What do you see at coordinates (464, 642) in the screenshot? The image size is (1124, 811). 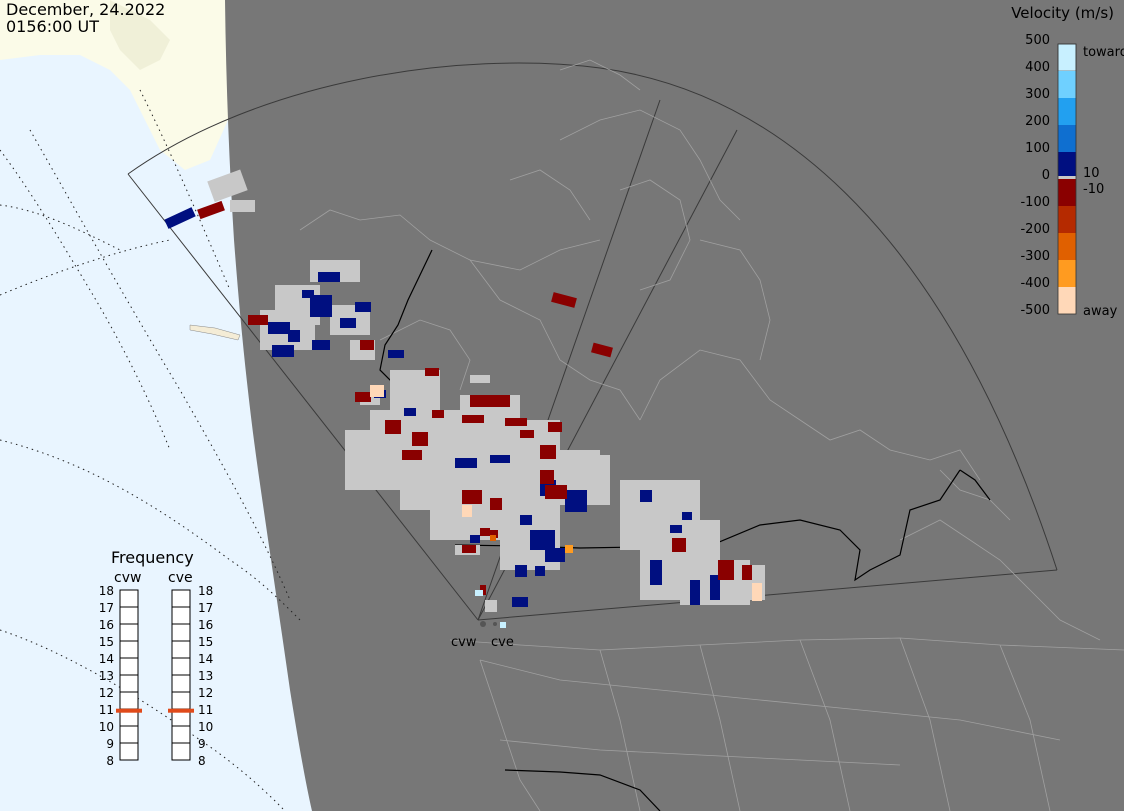 I see `radar-site-cvw-label: cvw` at bounding box center [464, 642].